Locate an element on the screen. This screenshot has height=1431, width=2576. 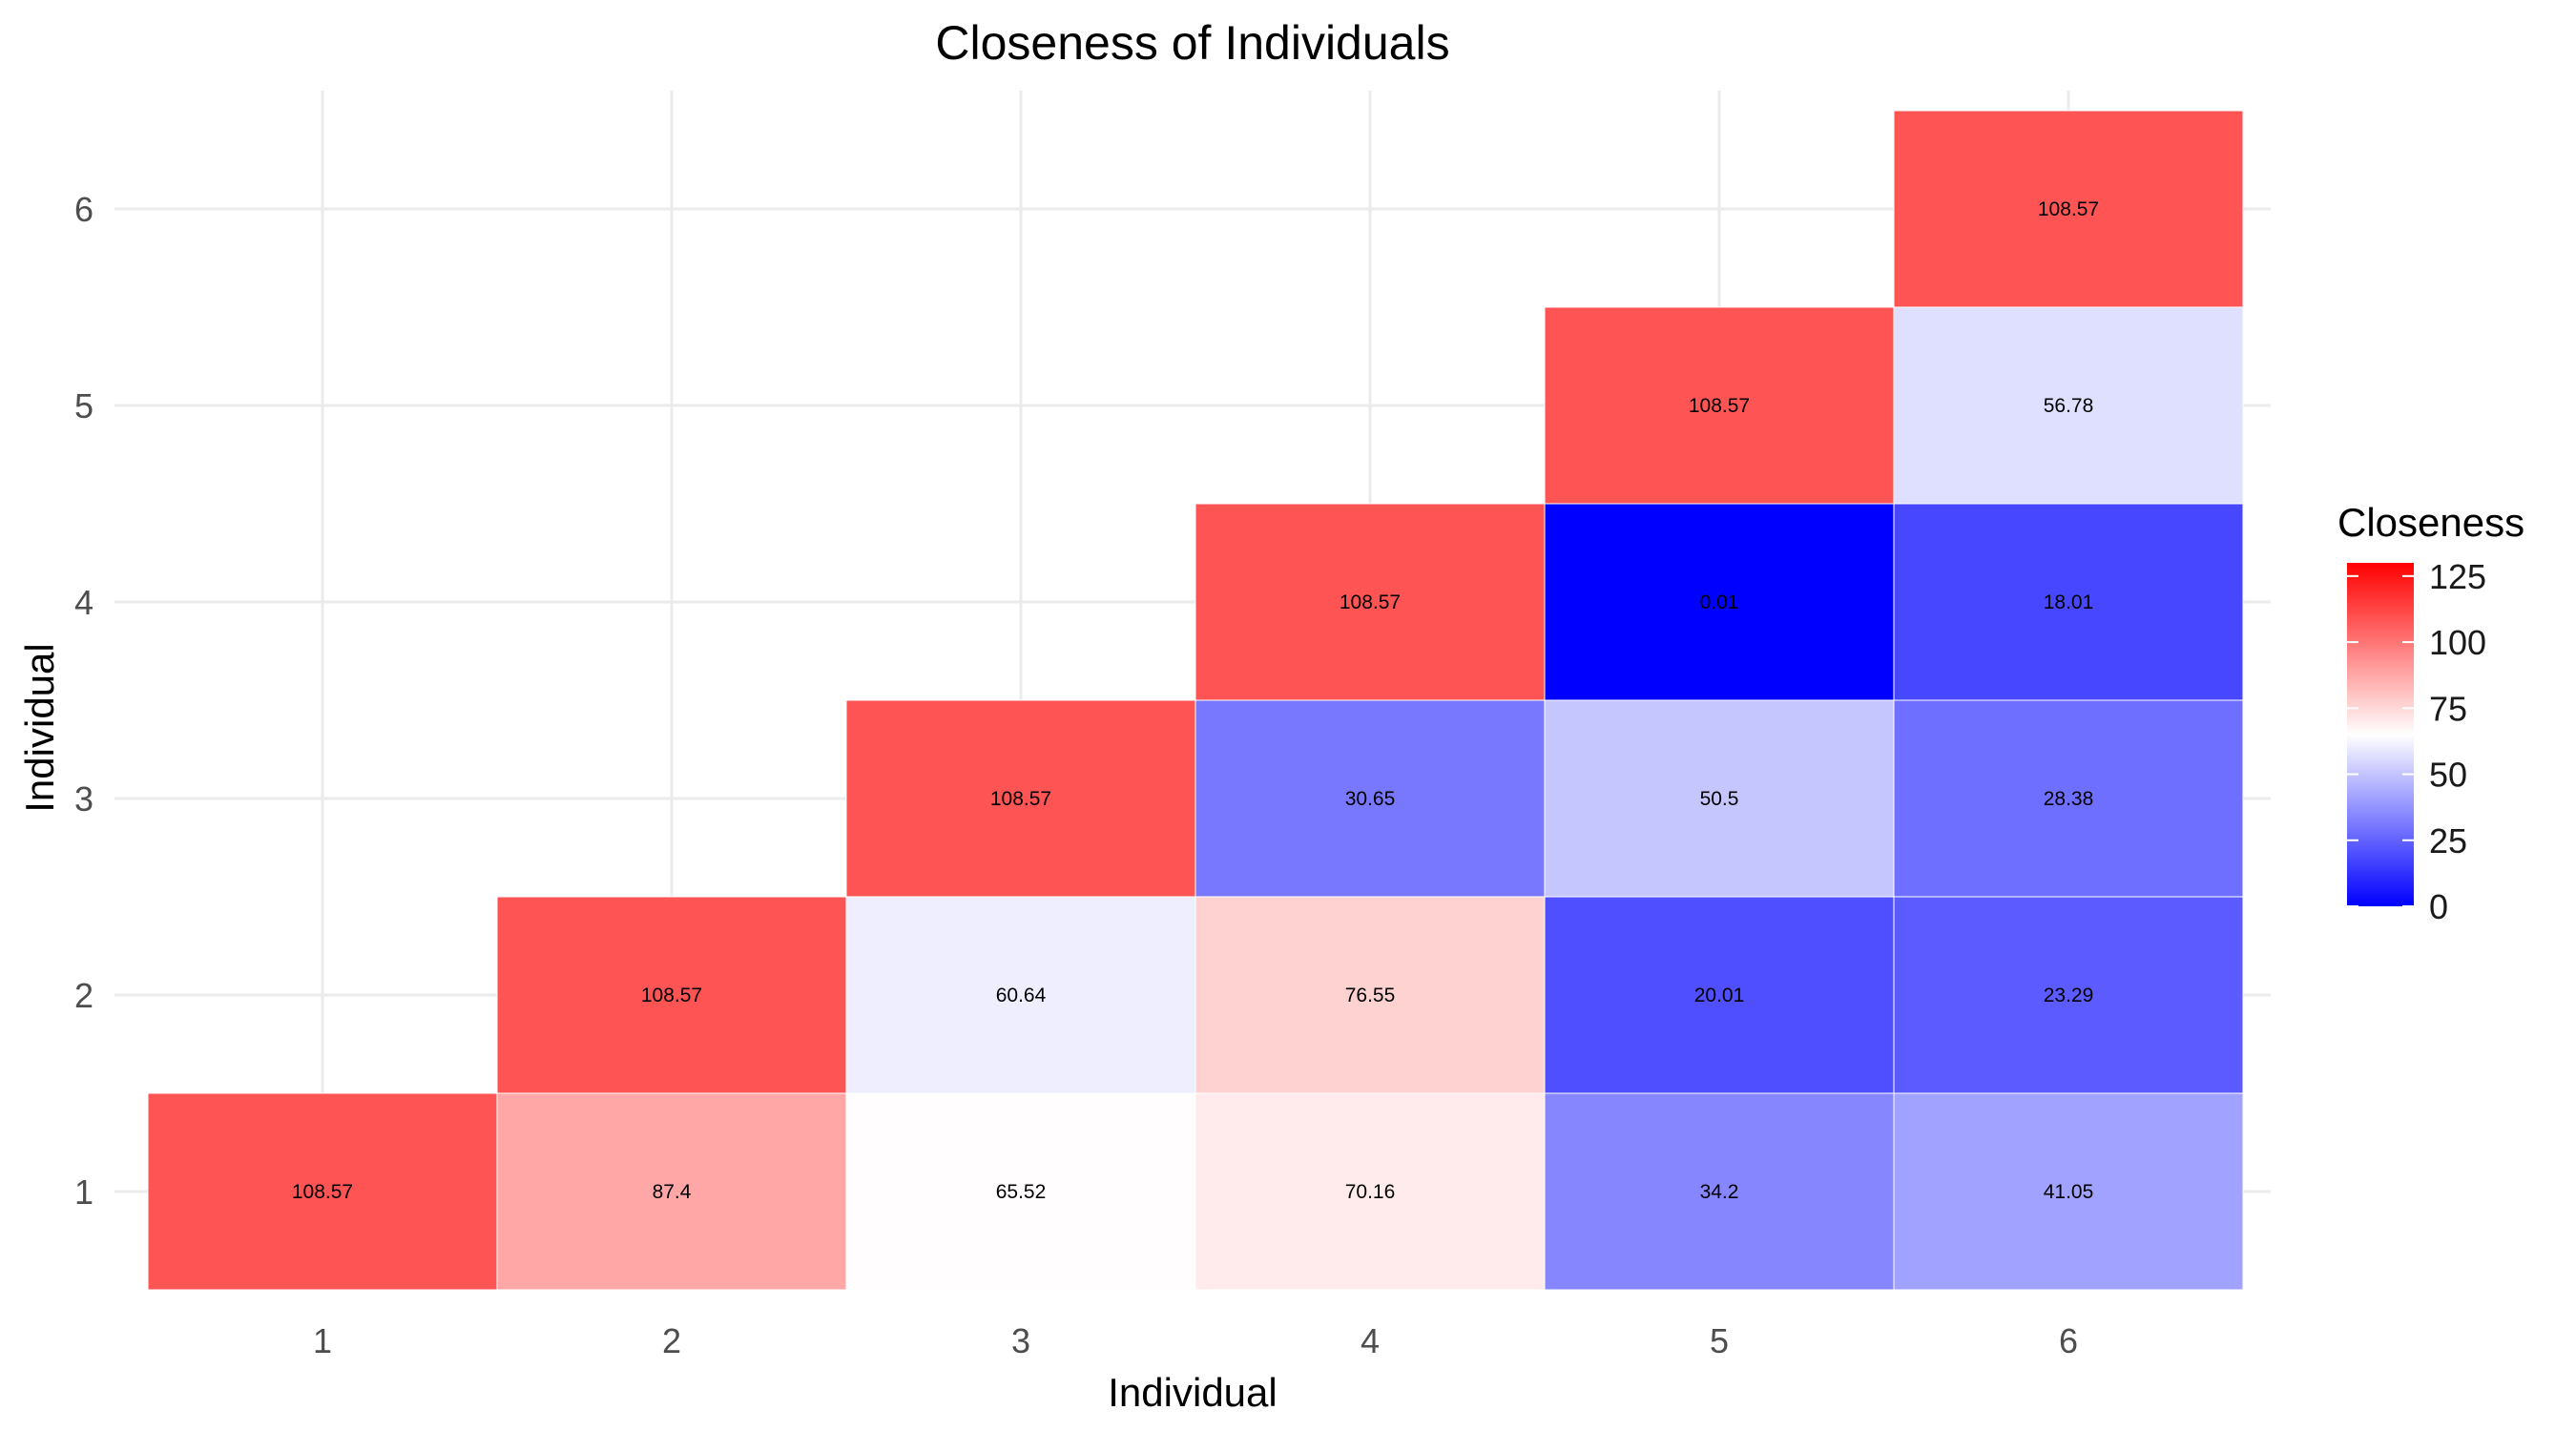
legend-ticks: 0 25 50 75 100 125 is located at coordinates (2416, 741).